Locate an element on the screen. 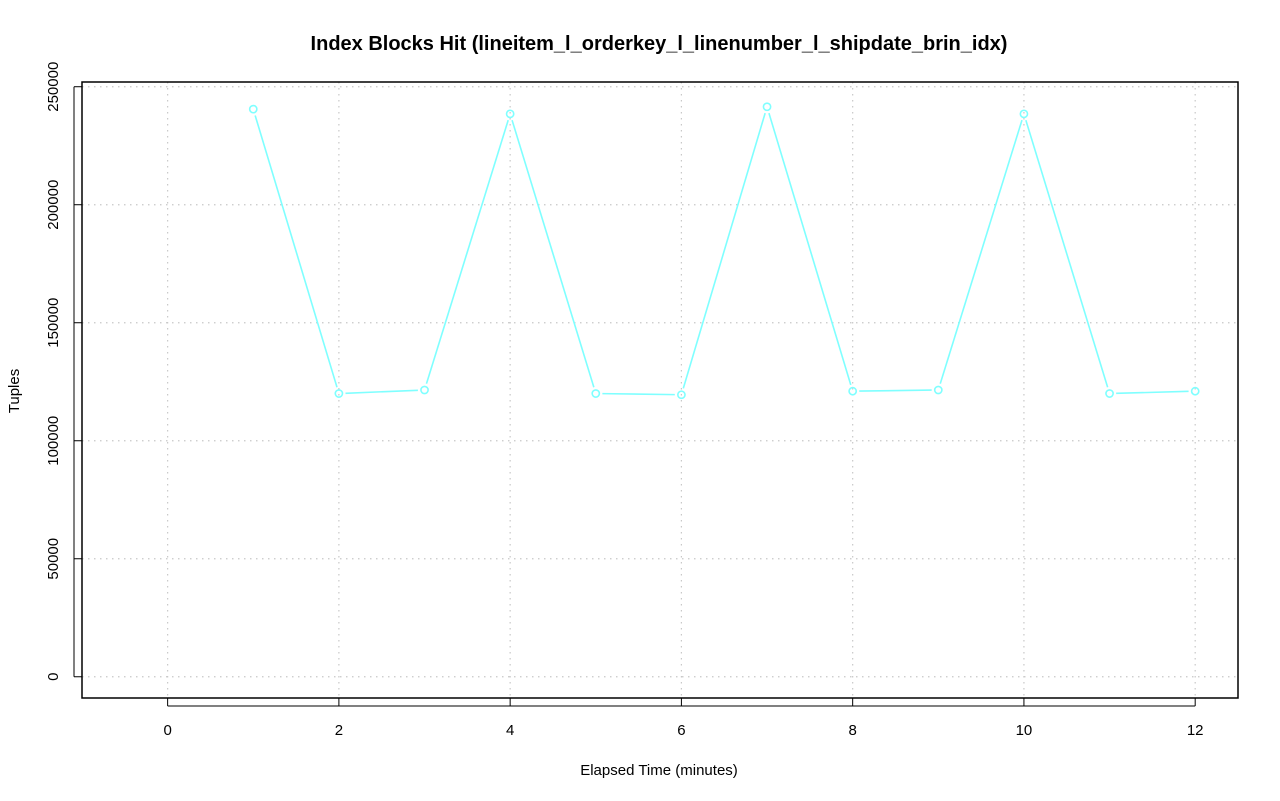 Image resolution: width=1280 pixels, height=801 pixels. x-tick-label: 6 is located at coordinates (681, 730).